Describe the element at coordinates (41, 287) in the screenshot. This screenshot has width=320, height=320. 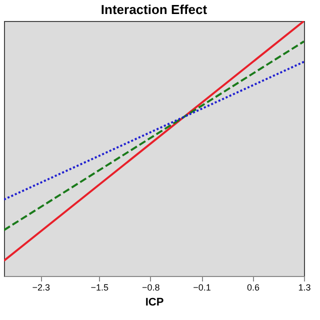
I see `x-tick-label: −2.3` at that location.